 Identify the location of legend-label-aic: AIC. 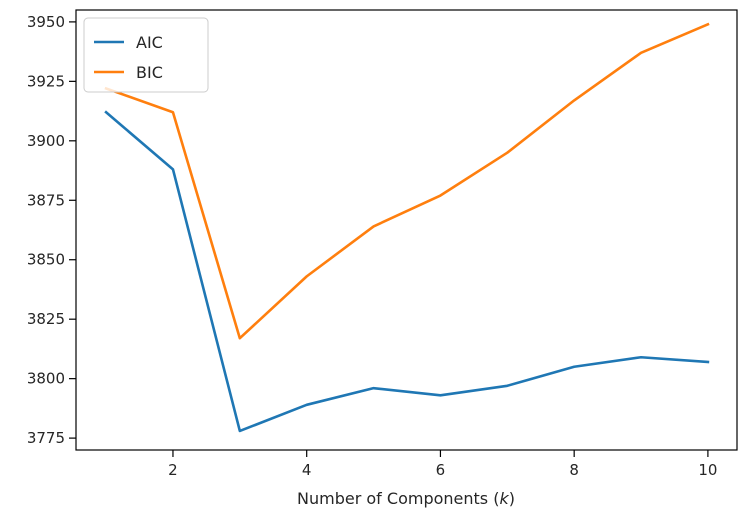
(149, 42).